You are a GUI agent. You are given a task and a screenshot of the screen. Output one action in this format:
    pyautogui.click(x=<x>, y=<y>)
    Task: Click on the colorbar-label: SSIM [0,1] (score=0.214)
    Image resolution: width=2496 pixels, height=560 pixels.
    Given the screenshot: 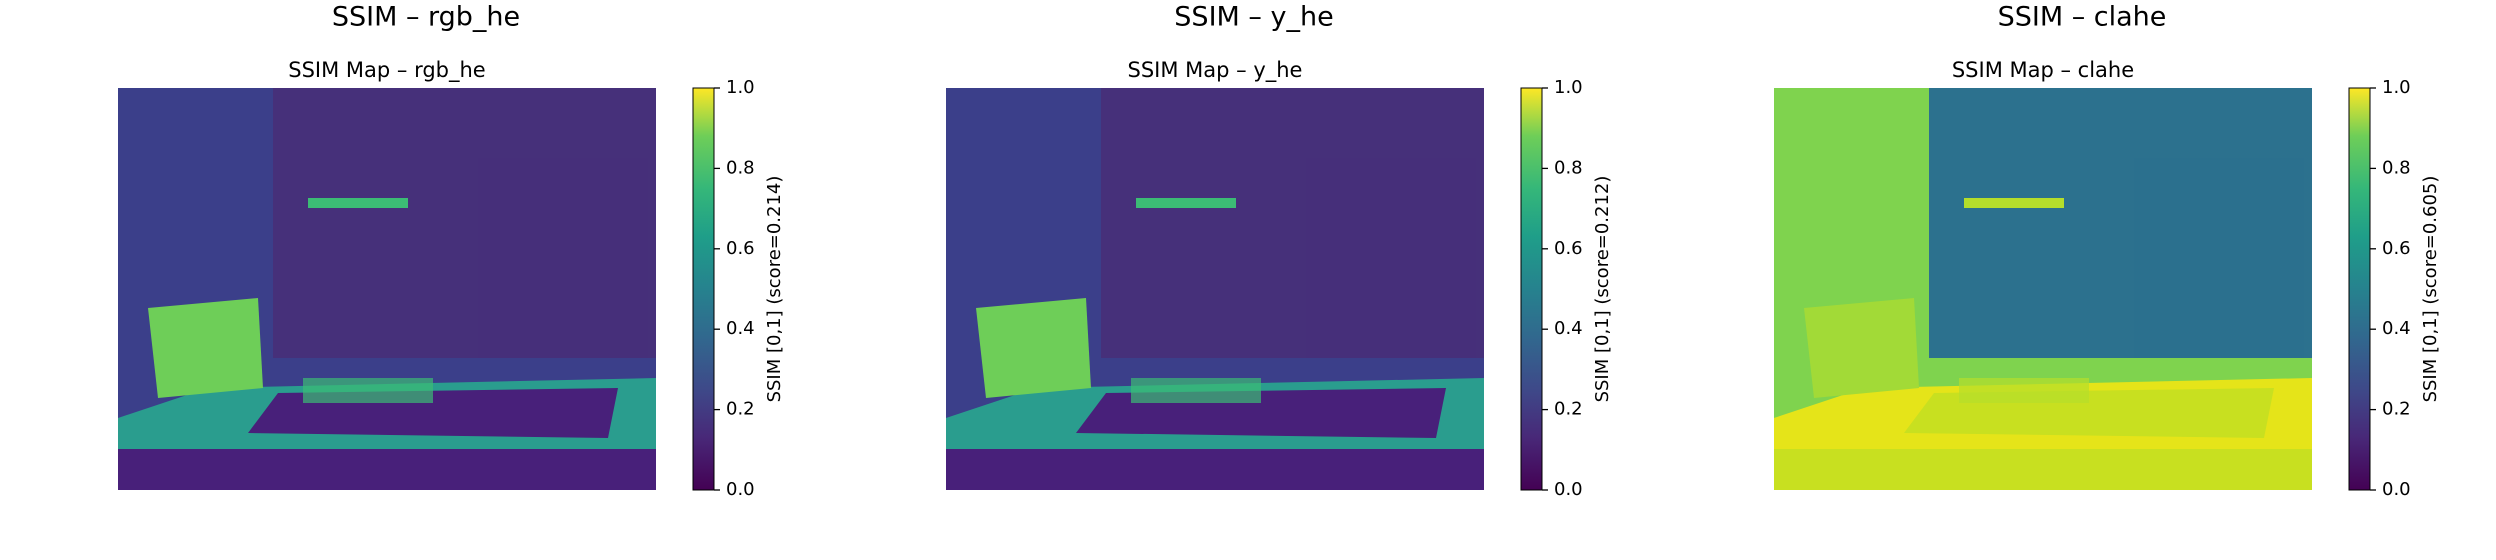 What is the action you would take?
    pyautogui.click(x=774, y=289)
    